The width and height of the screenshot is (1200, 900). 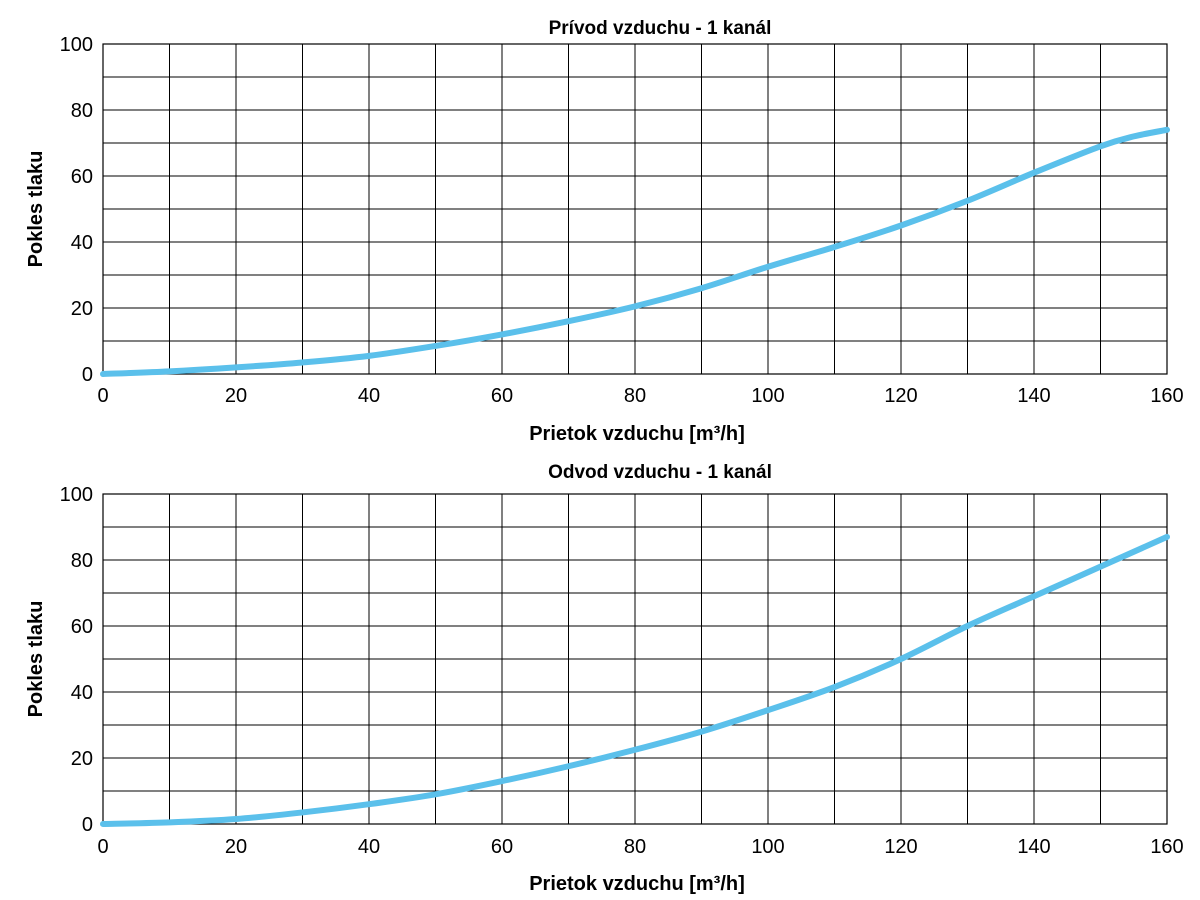 What do you see at coordinates (660, 472) in the screenshot?
I see `chart-title: Odvod vzduchu - 1 kanál` at bounding box center [660, 472].